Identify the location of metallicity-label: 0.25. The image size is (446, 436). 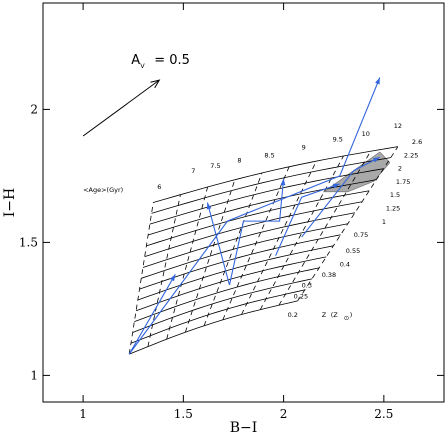
(301, 296).